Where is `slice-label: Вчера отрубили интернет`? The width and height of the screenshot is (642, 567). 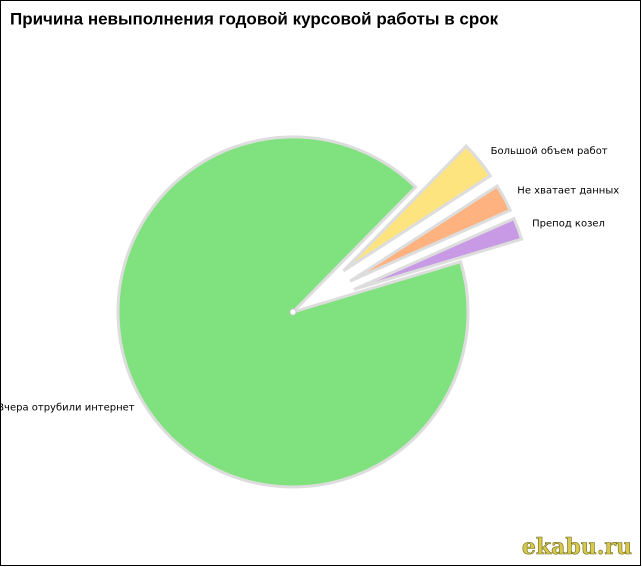
slice-label: Вчера отрубили интернет is located at coordinates (67, 408).